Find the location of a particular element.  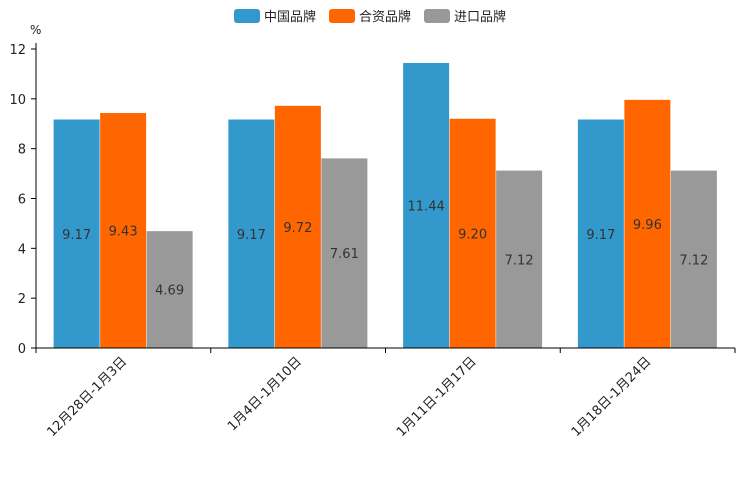

y-tick-label: 2 is located at coordinates (22, 299).